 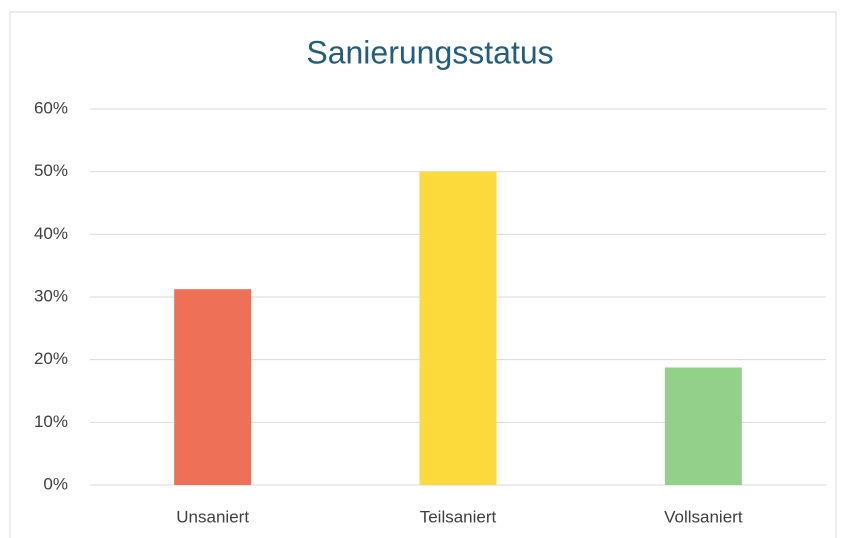 What do you see at coordinates (458, 516) in the screenshot?
I see `x-tick-label: Teilsaniert` at bounding box center [458, 516].